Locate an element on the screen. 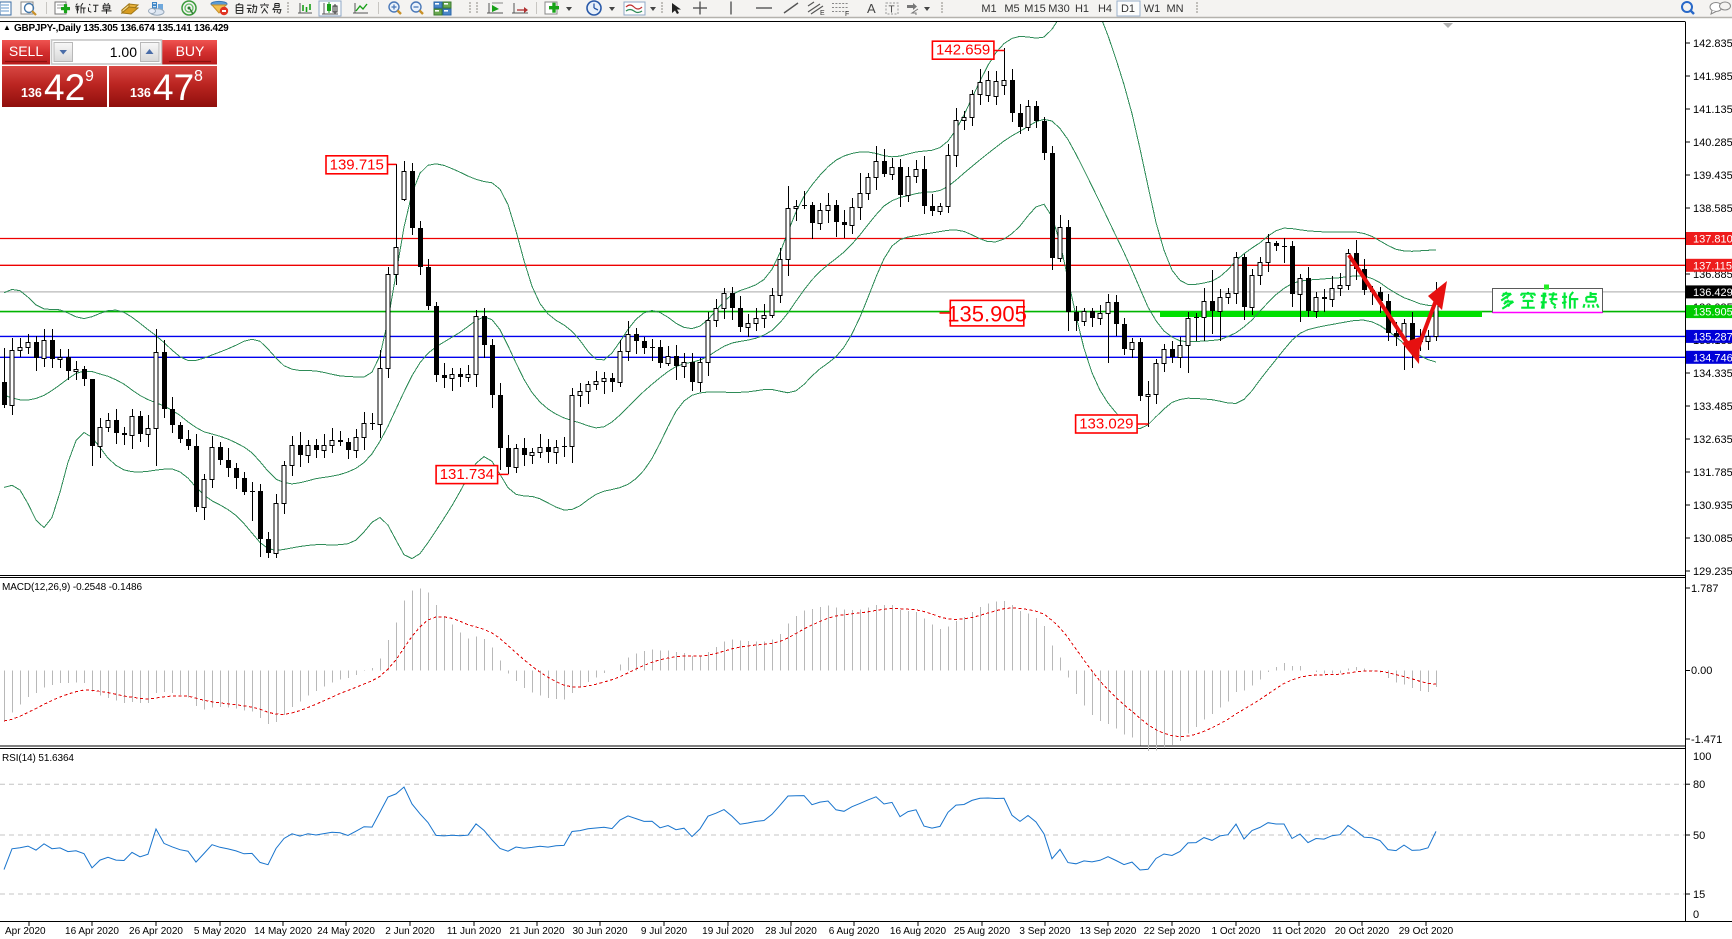  svg-text: 134.746 is located at coordinates (1712, 358).